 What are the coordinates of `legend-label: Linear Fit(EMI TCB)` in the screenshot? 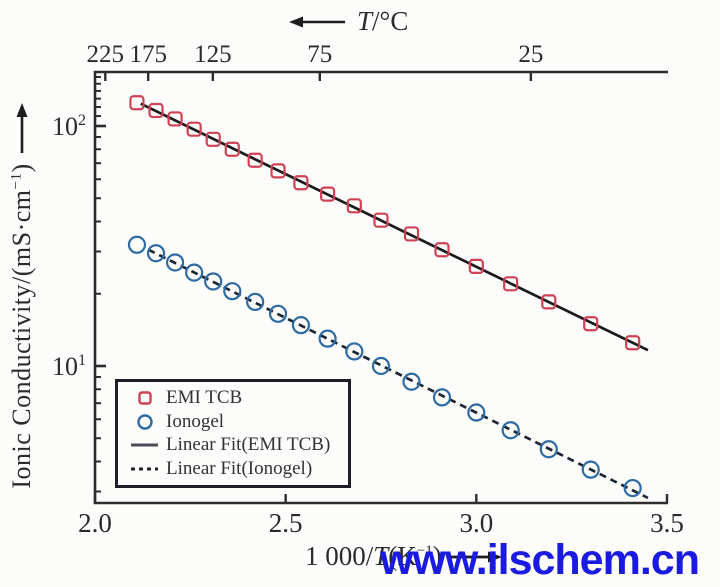 It's located at (248, 445).